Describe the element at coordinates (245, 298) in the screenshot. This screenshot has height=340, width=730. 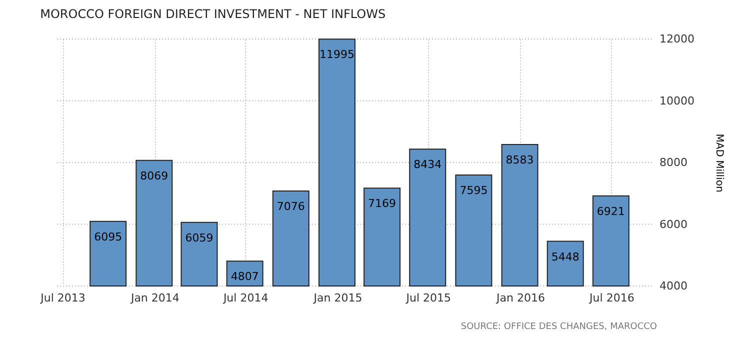
I see `x-tick-label: Jul 2014` at that location.